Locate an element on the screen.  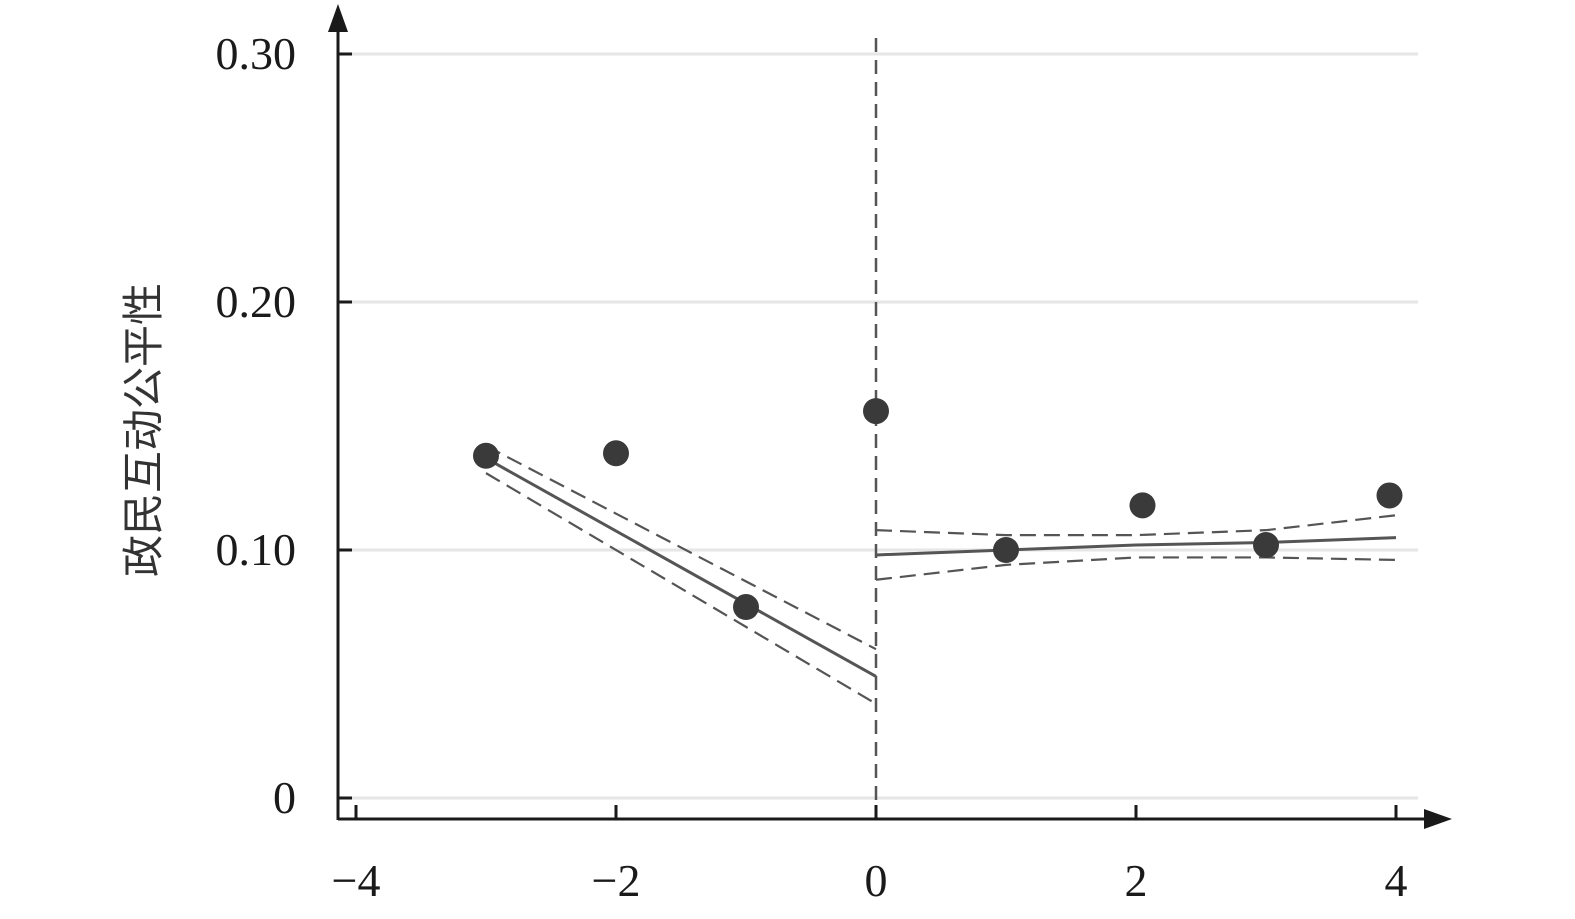
x-tick-label-2: 0 is located at coordinates (876, 880).